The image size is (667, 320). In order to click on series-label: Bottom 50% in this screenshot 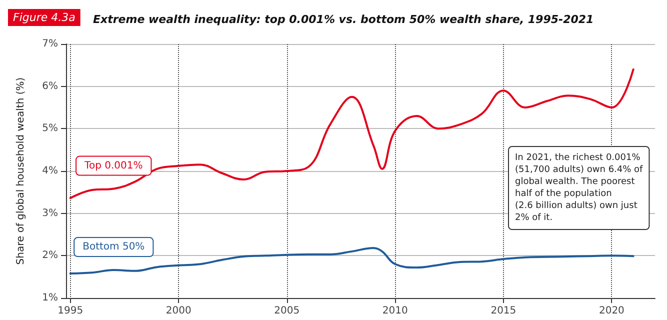, I will do `click(113, 247)`.